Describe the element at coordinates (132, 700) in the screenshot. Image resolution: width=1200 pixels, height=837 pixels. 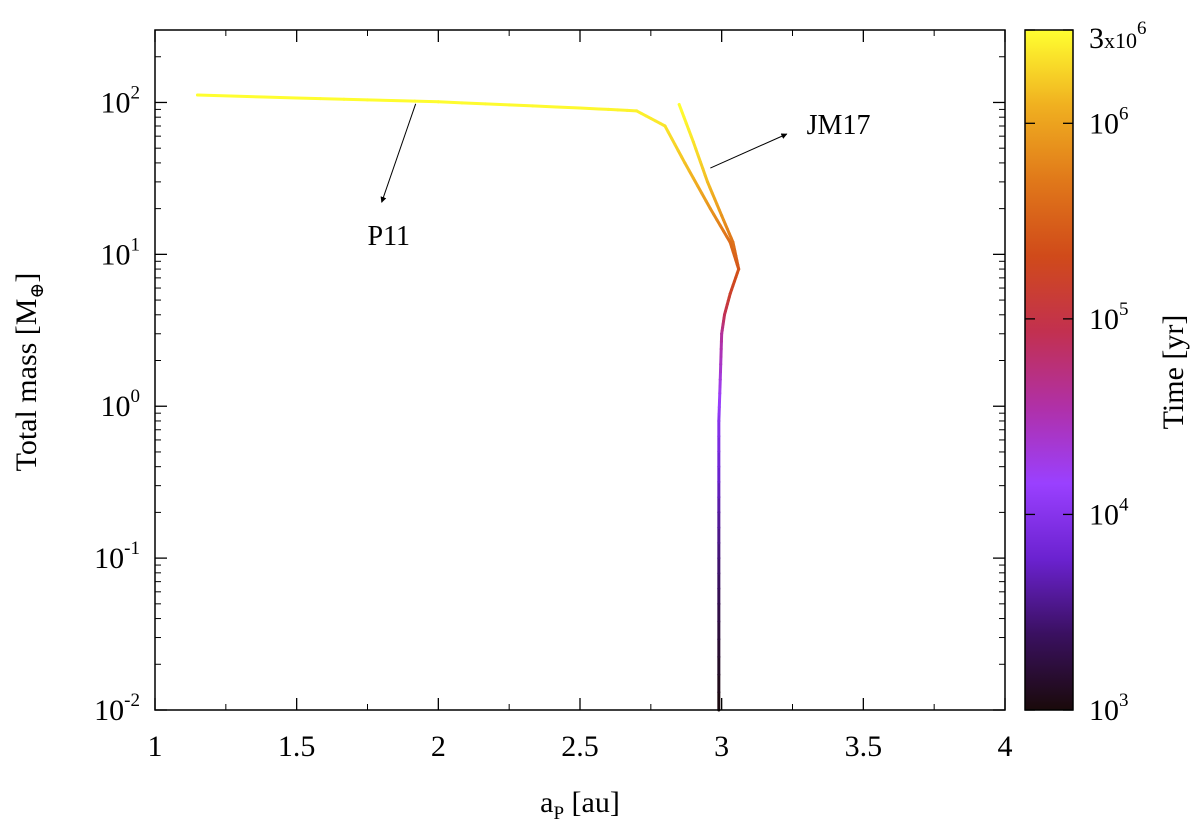
I see `y-tick-exponent: -2` at that location.